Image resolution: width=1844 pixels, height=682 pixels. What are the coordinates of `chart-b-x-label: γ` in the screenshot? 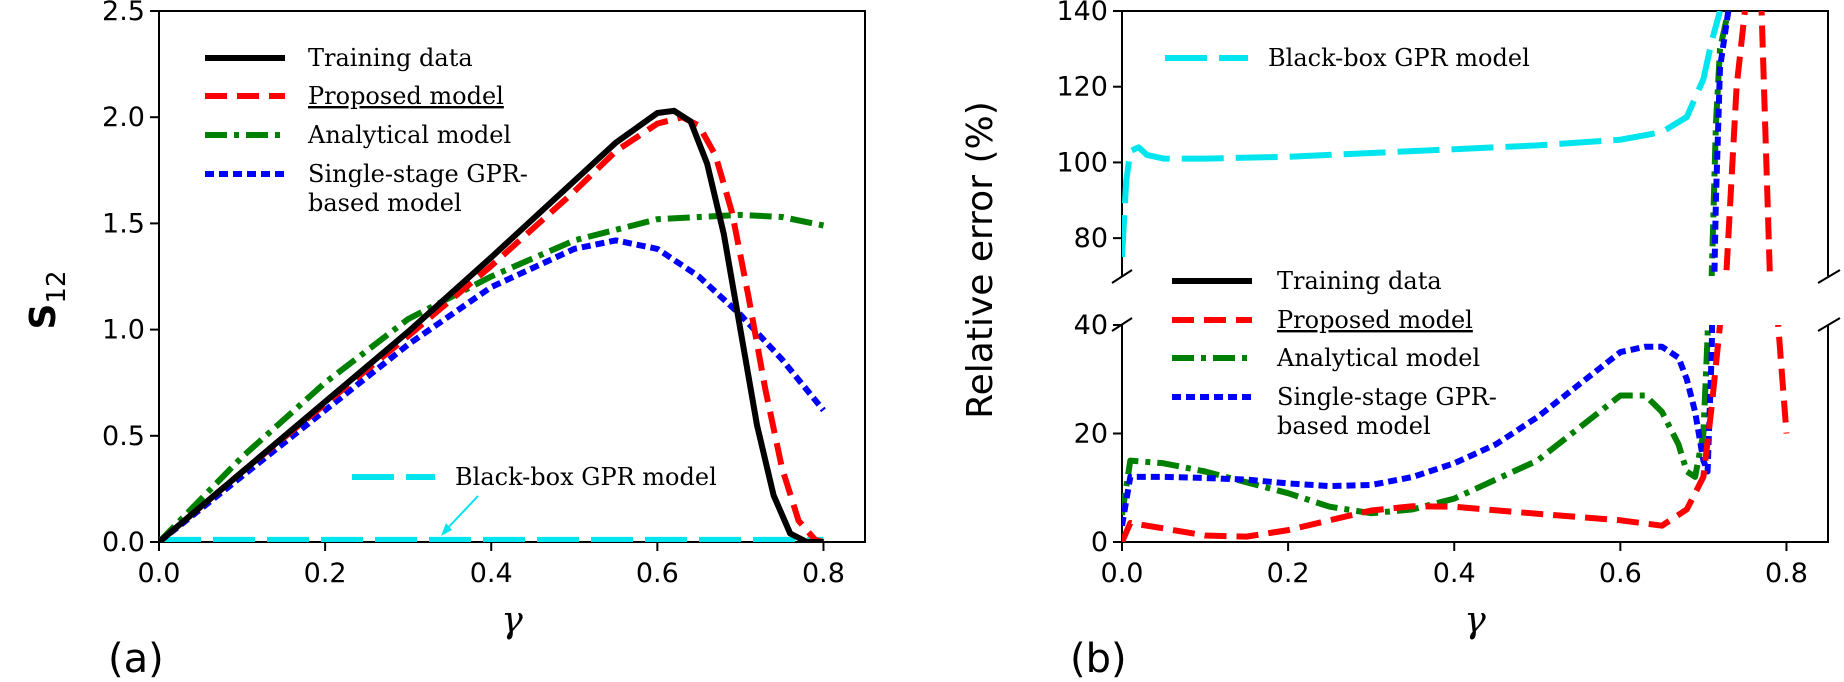 It's located at (1475, 620).